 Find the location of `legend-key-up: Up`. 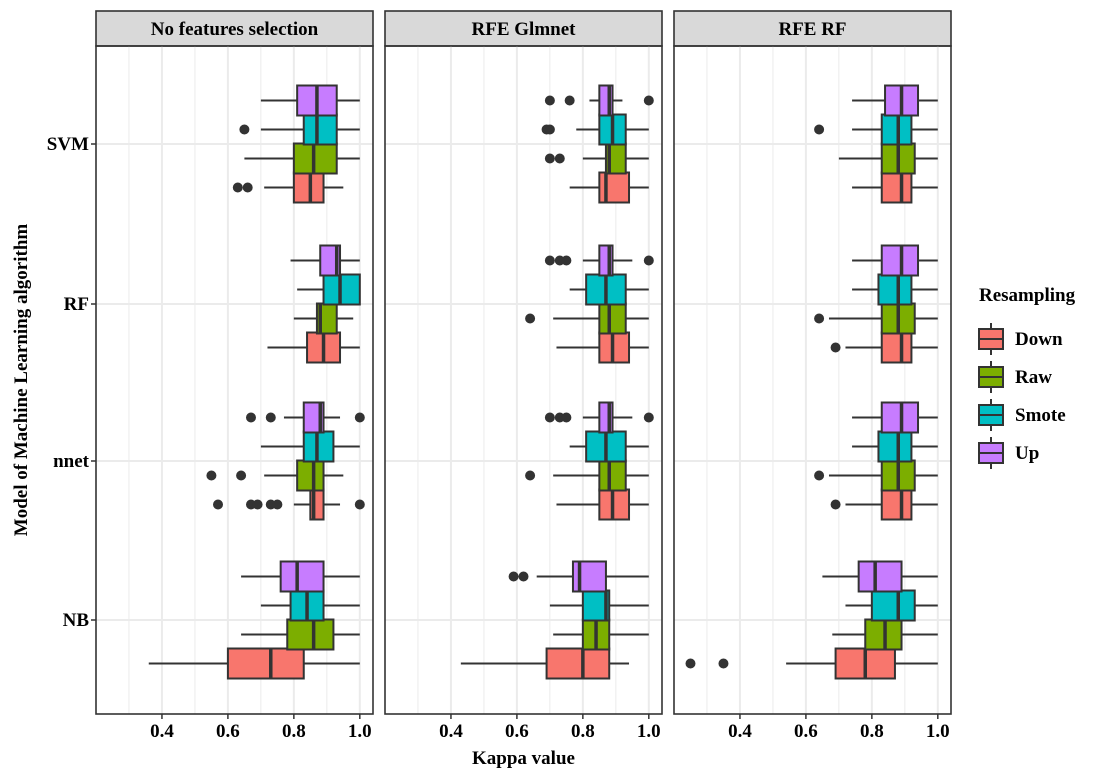

legend-key-up: Up is located at coordinates (1008, 453).